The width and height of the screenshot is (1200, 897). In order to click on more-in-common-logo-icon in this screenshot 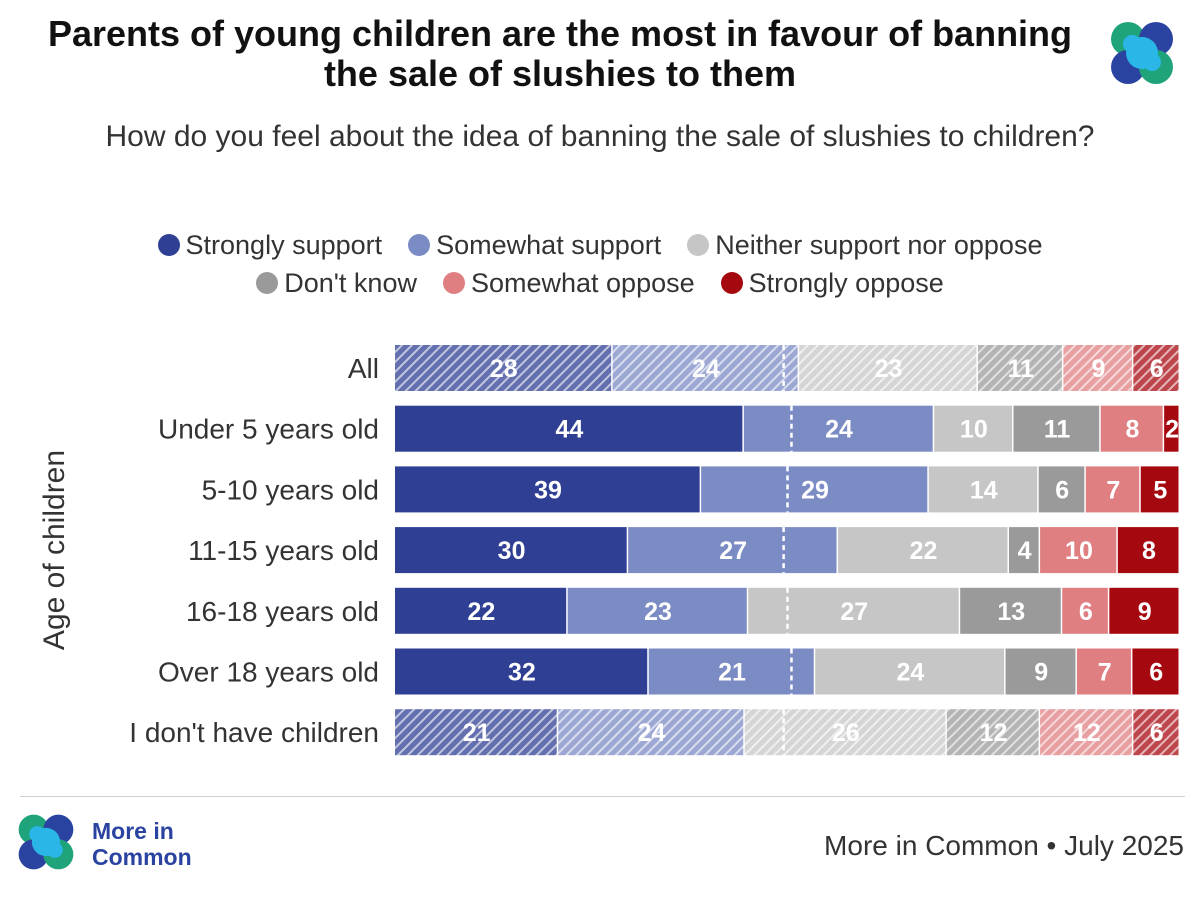, I will do `click(1142, 53)`.